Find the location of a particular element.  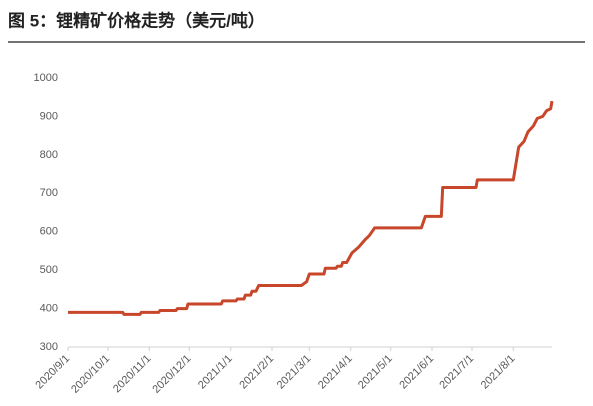

y-tick-label: 500 is located at coordinates (49, 270).